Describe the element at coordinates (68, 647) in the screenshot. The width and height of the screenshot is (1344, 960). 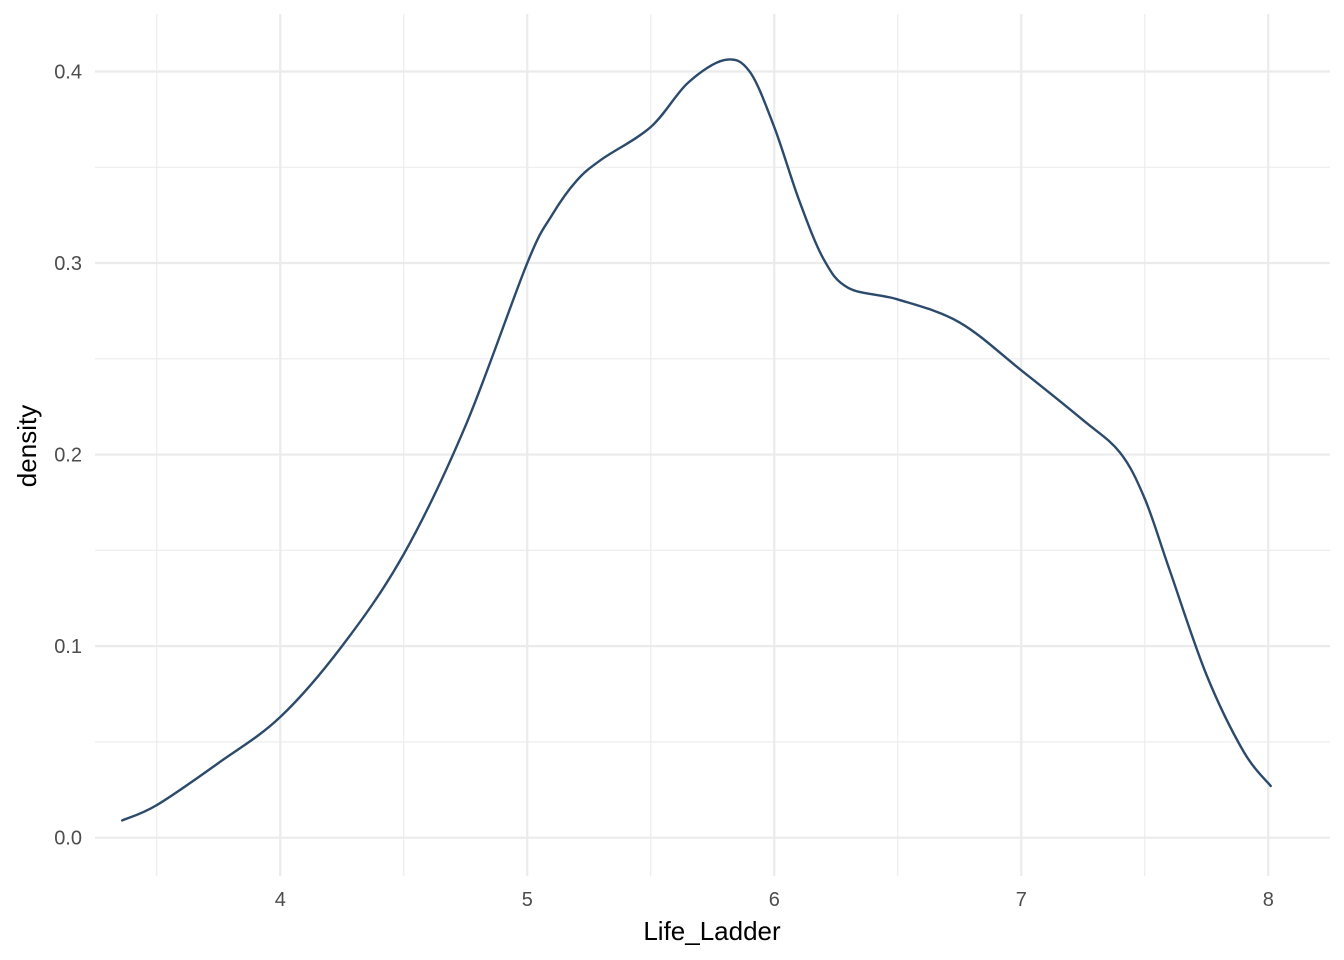
I see `y-tick-label: 0.1` at that location.